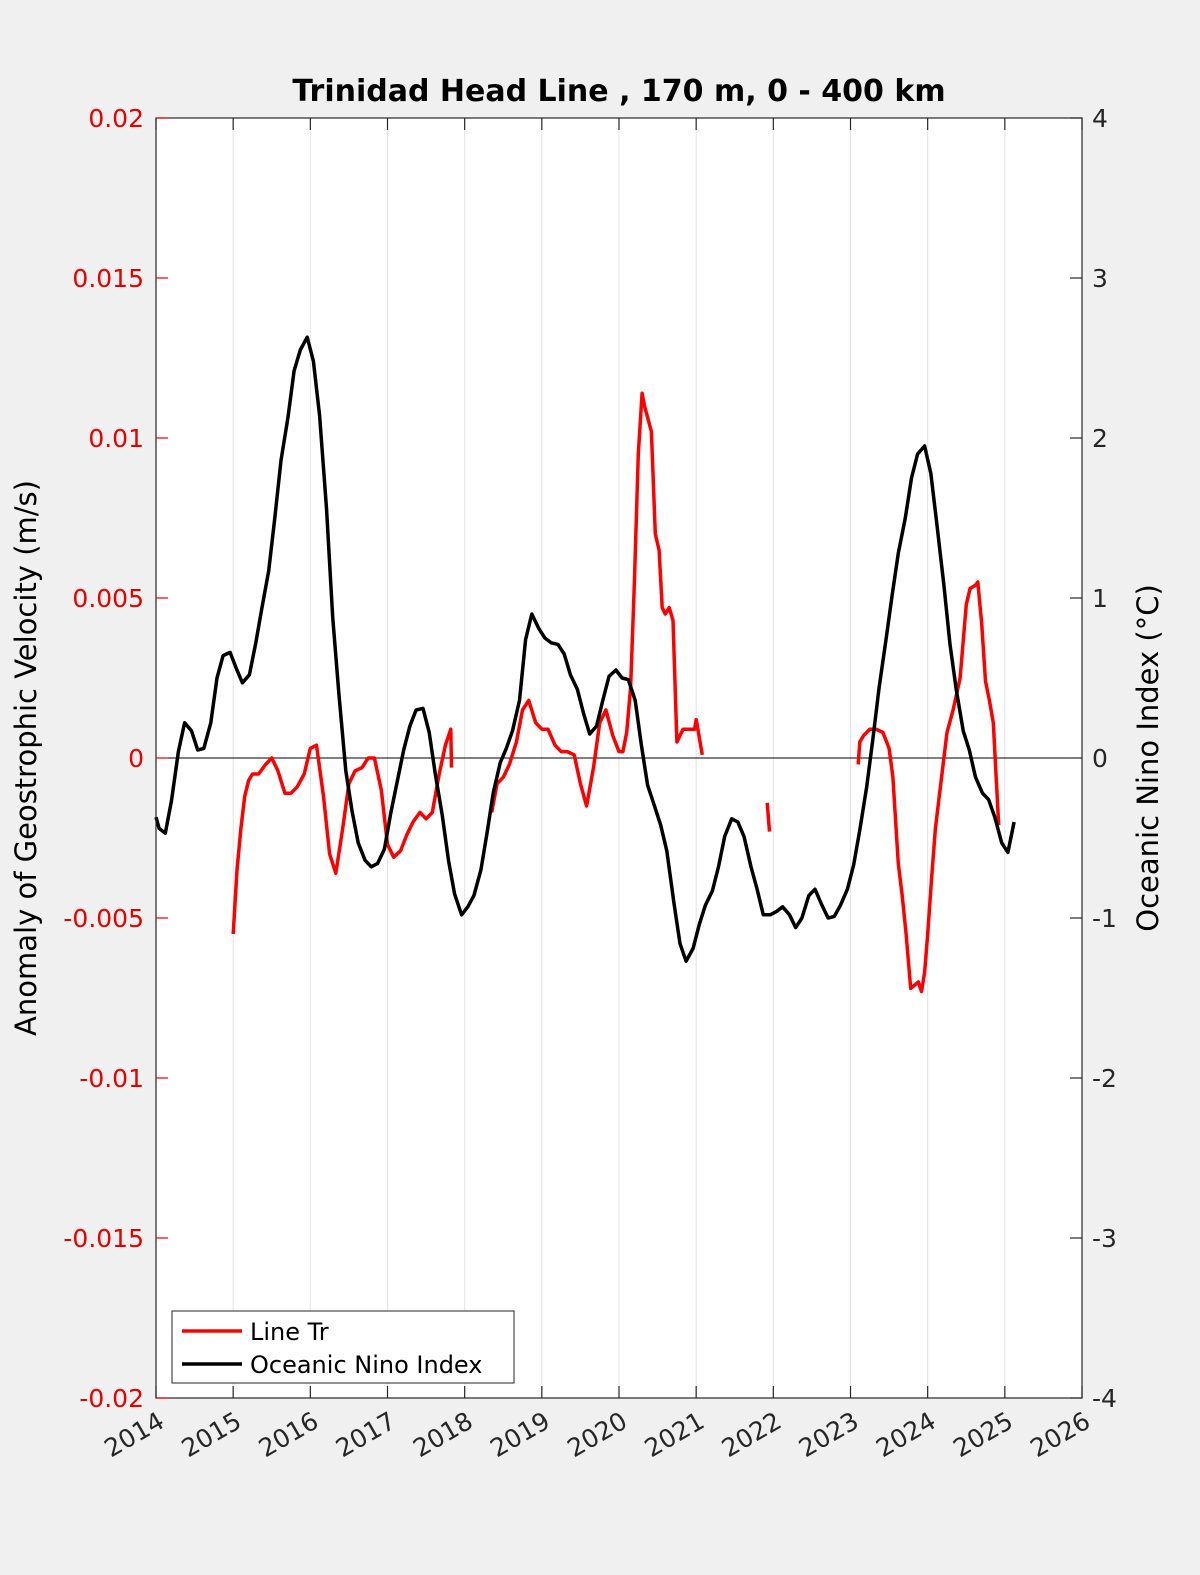 The image size is (1200, 1575). I want to click on y-right-tick-label: 0, so click(1100, 758).